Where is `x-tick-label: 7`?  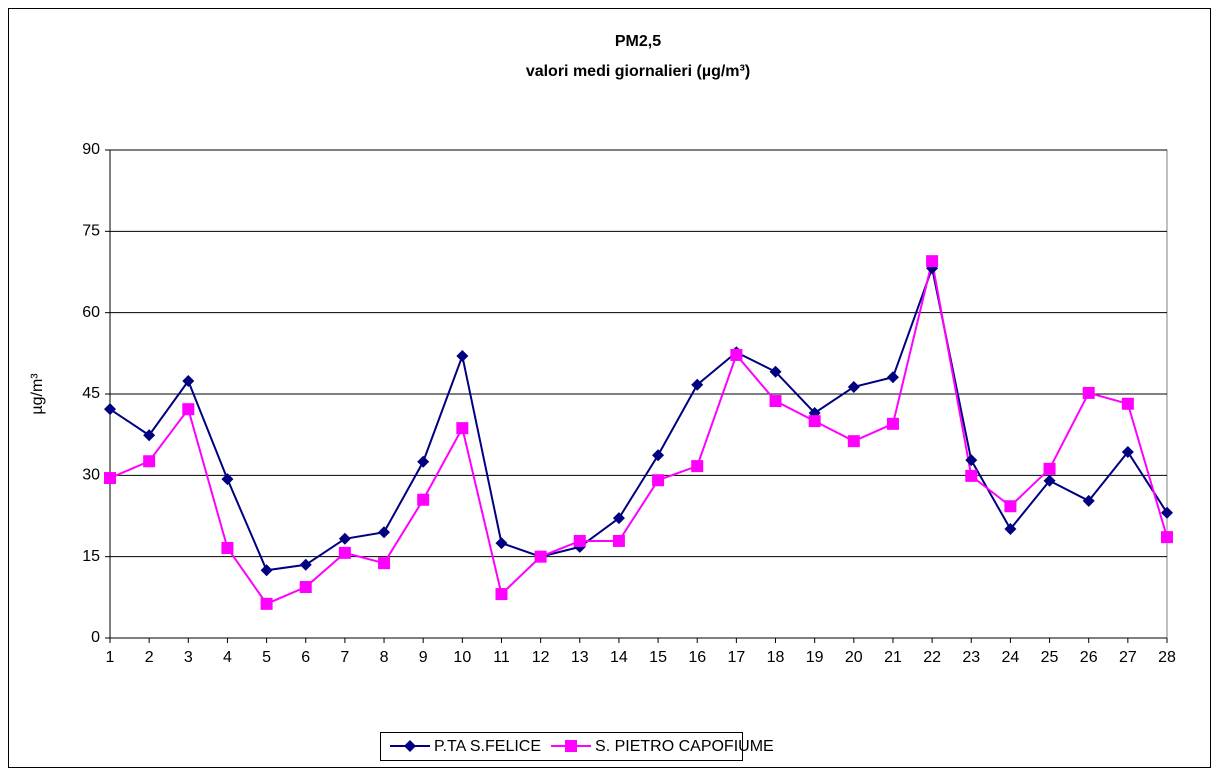
x-tick-label: 7 is located at coordinates (344, 657).